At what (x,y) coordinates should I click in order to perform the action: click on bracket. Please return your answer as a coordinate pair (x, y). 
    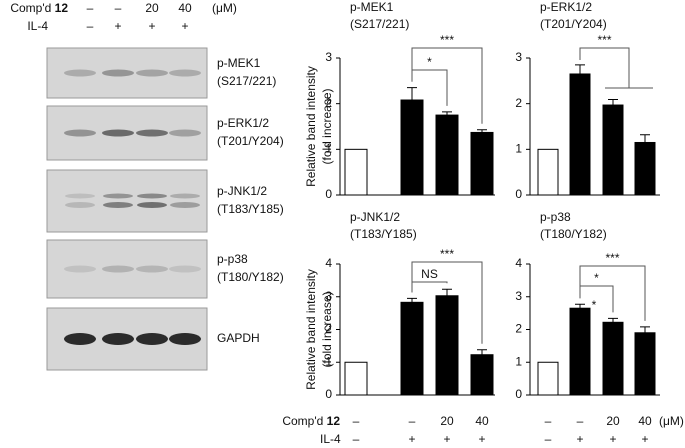
    Looking at the image, I should click on (429, 287).